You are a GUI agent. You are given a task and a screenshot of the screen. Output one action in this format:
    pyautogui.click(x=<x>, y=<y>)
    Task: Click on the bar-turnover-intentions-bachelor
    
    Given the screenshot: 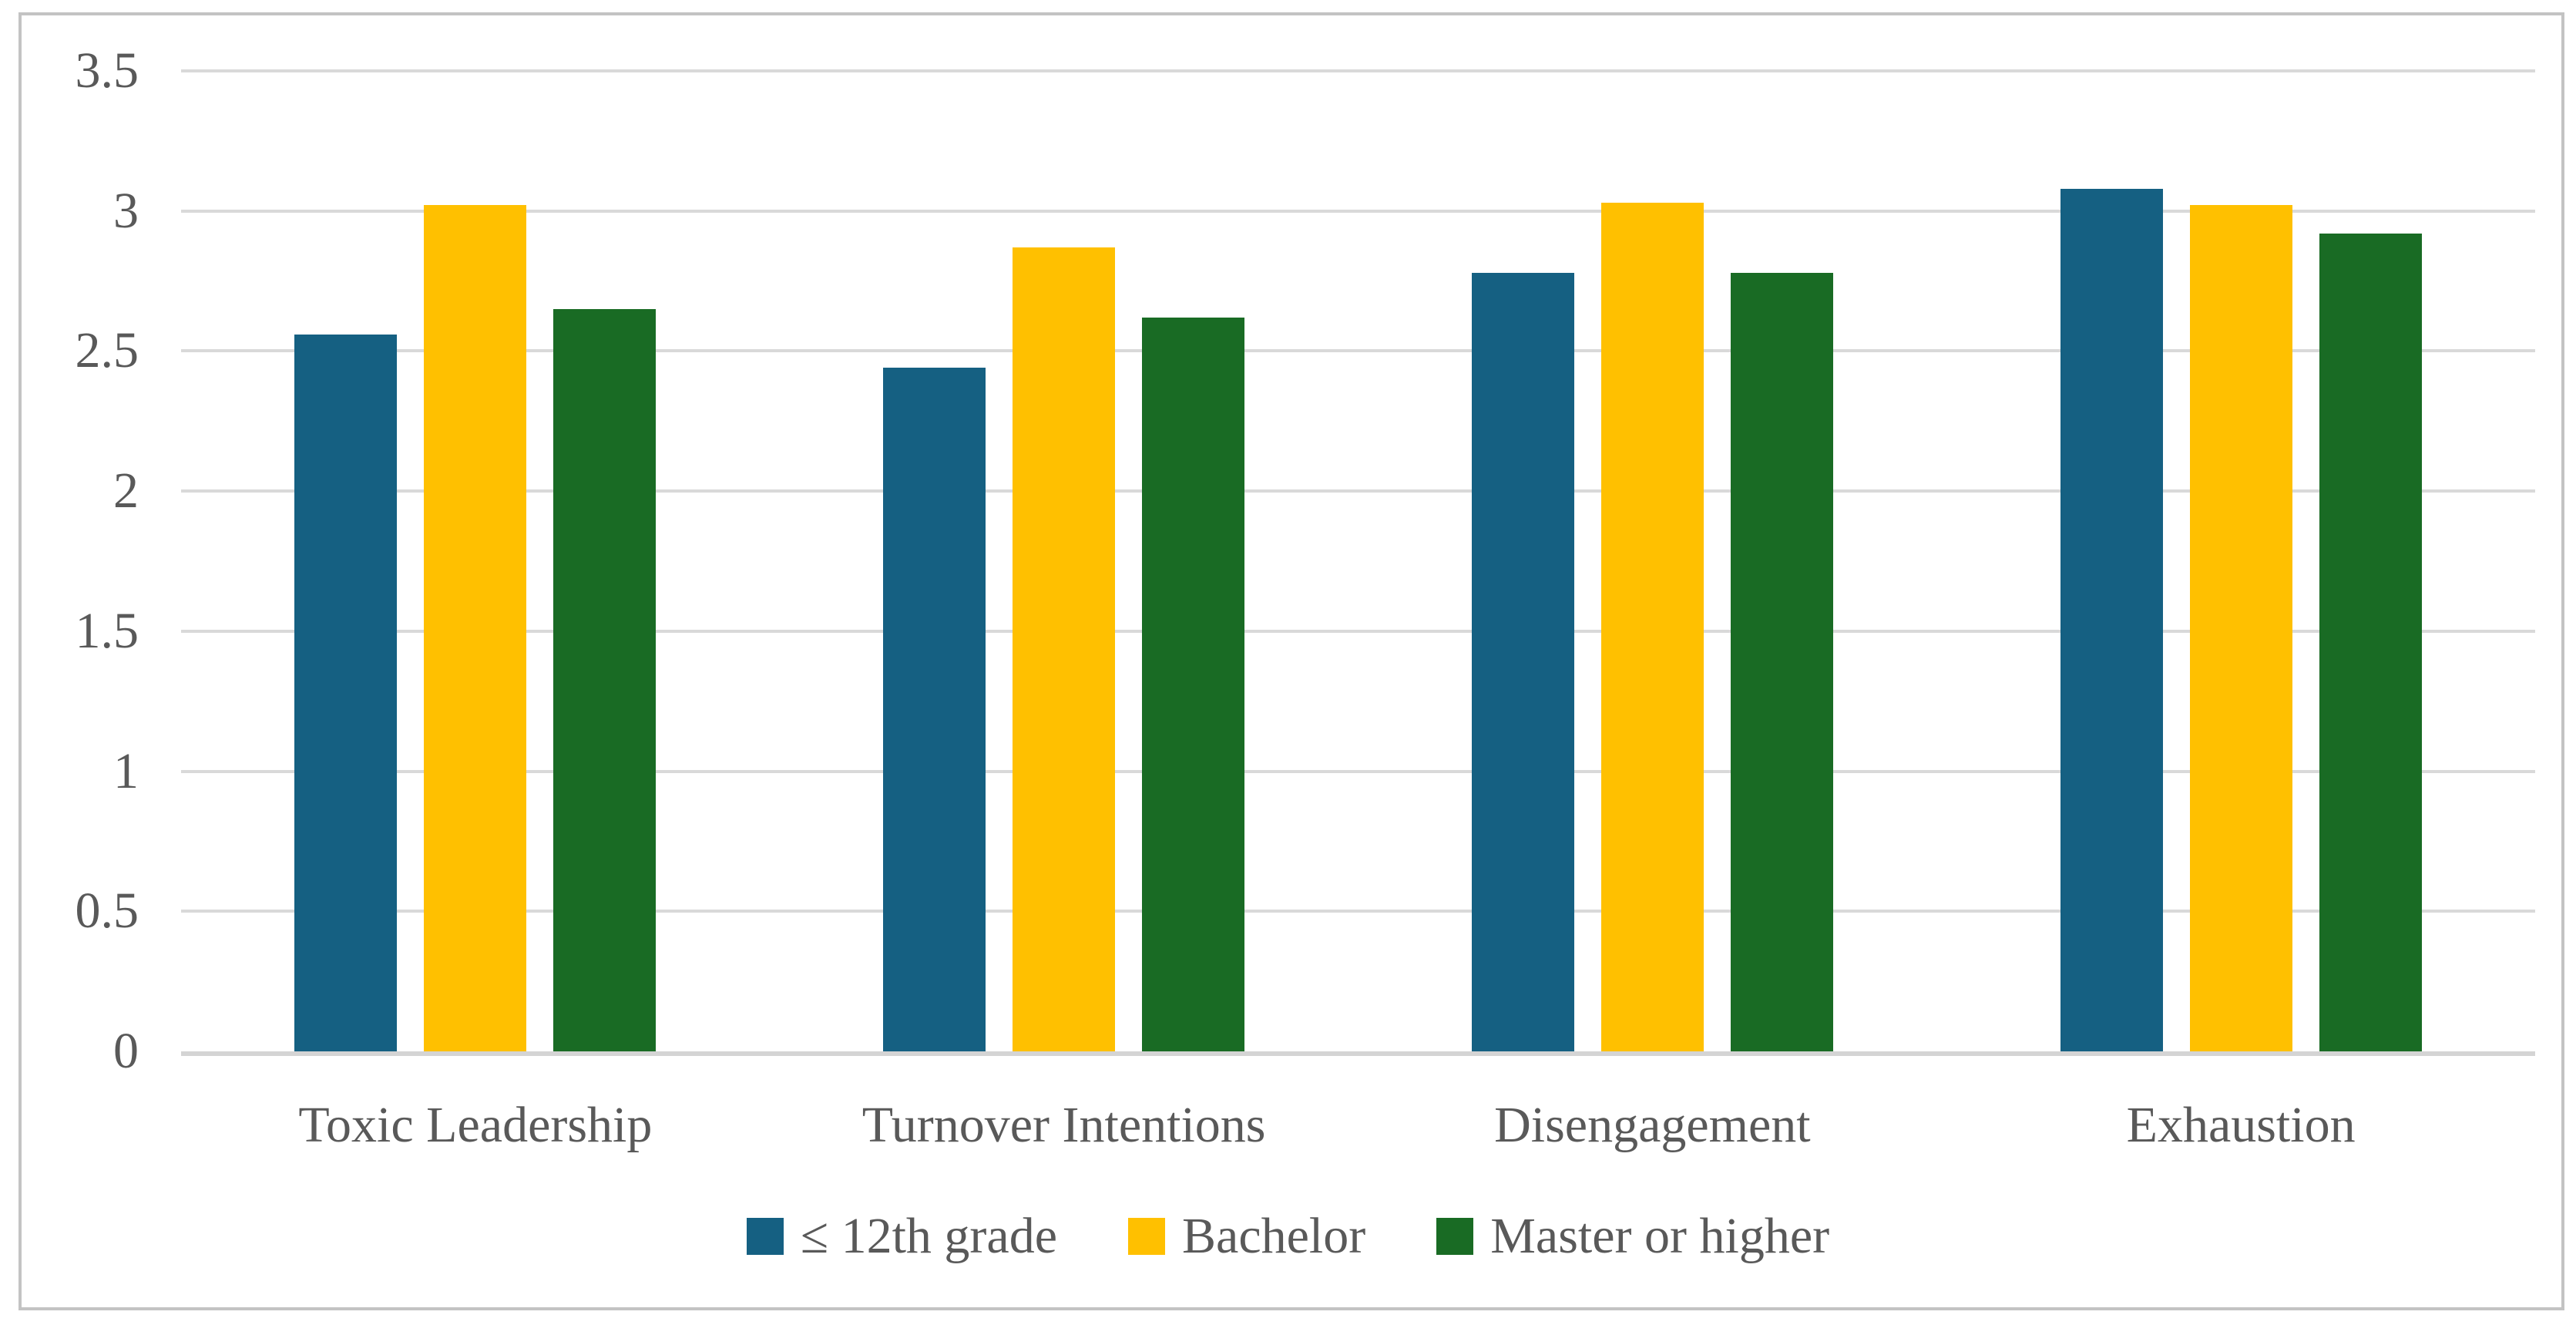 What is the action you would take?
    pyautogui.click(x=1064, y=649)
    